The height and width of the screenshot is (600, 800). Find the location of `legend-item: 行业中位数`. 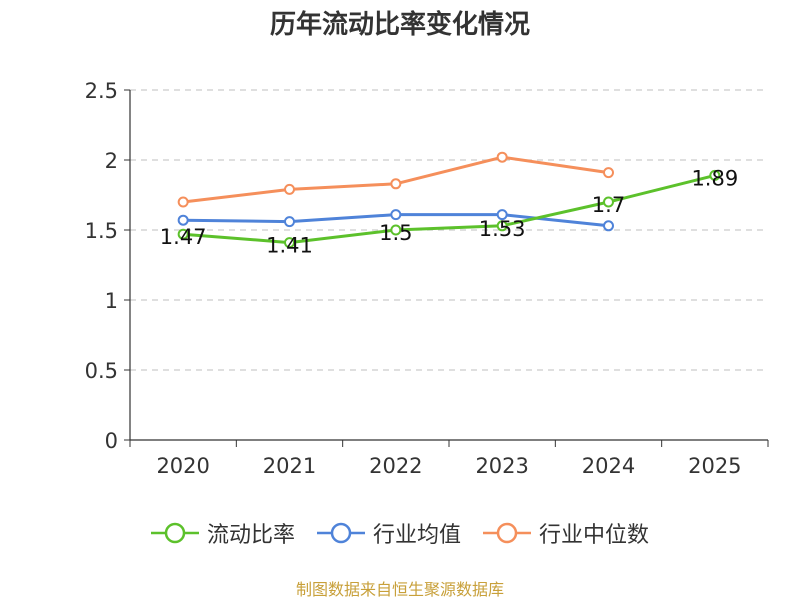

legend-item: 行业中位数 is located at coordinates (566, 533).